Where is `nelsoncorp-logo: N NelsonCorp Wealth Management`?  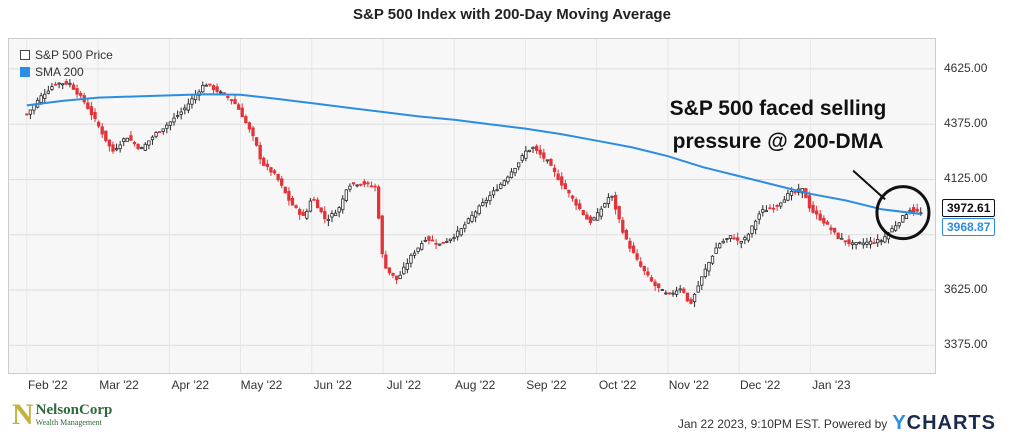
nelsoncorp-logo: N NelsonCorp Wealth Management is located at coordinates (62, 415).